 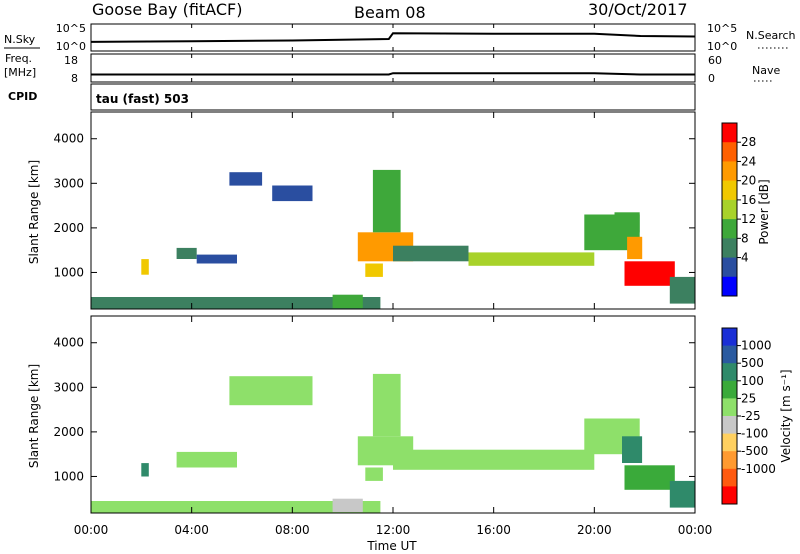 What do you see at coordinates (74, 78) in the screenshot?
I see `freq-tick-bottom: 8` at bounding box center [74, 78].